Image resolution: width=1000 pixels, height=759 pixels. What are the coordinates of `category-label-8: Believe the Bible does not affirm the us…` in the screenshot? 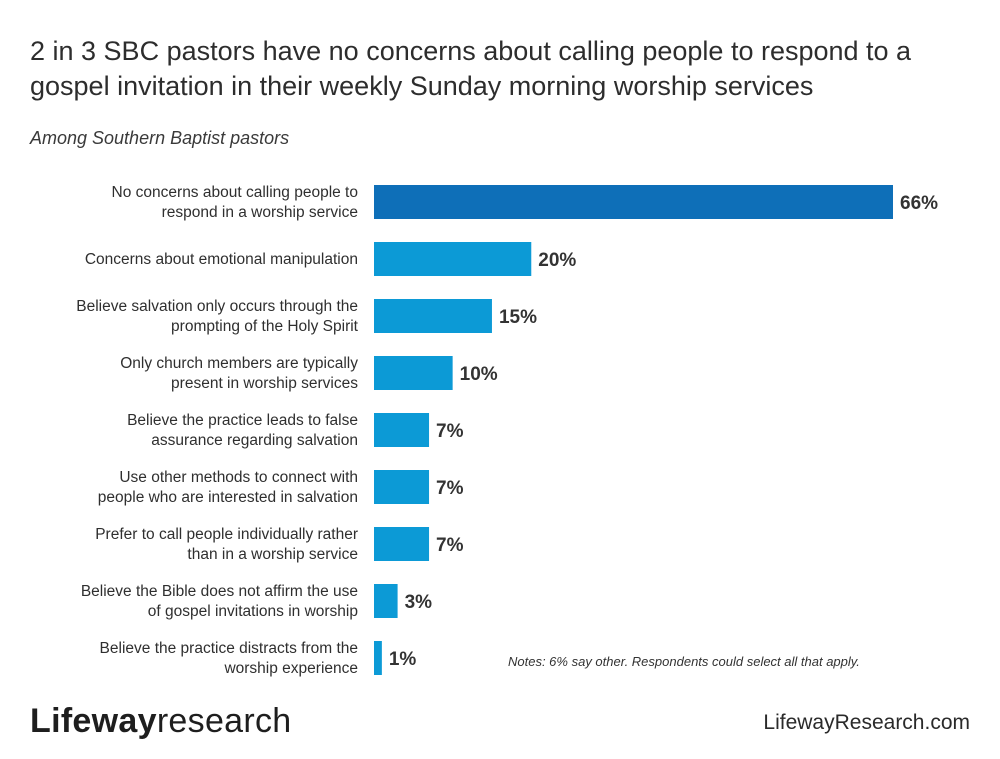 It's located at (219, 601).